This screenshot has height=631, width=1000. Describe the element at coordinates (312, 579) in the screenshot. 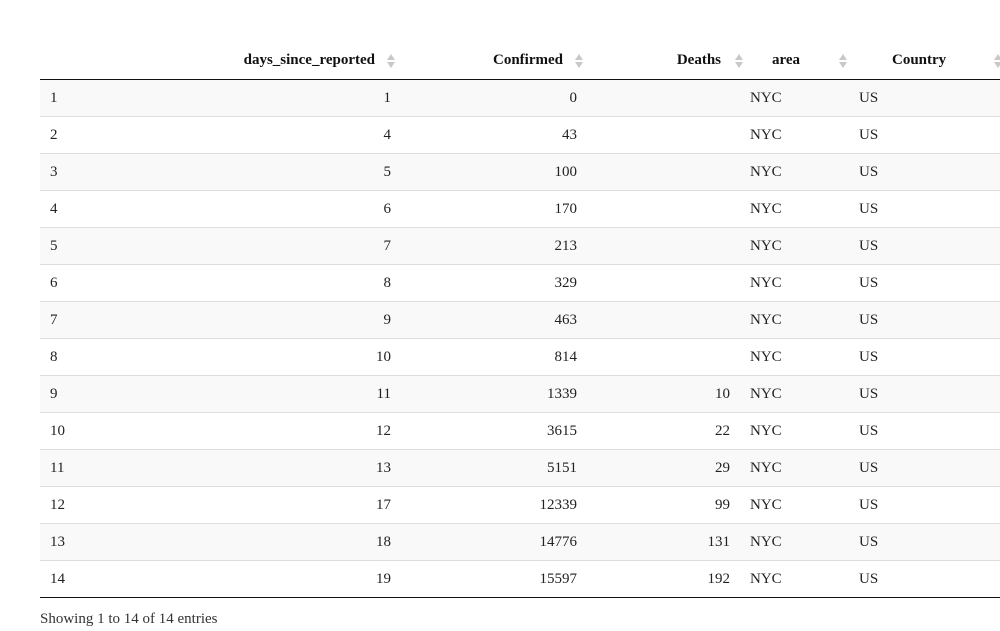

I see `days-since-reported-cell: 19` at that location.